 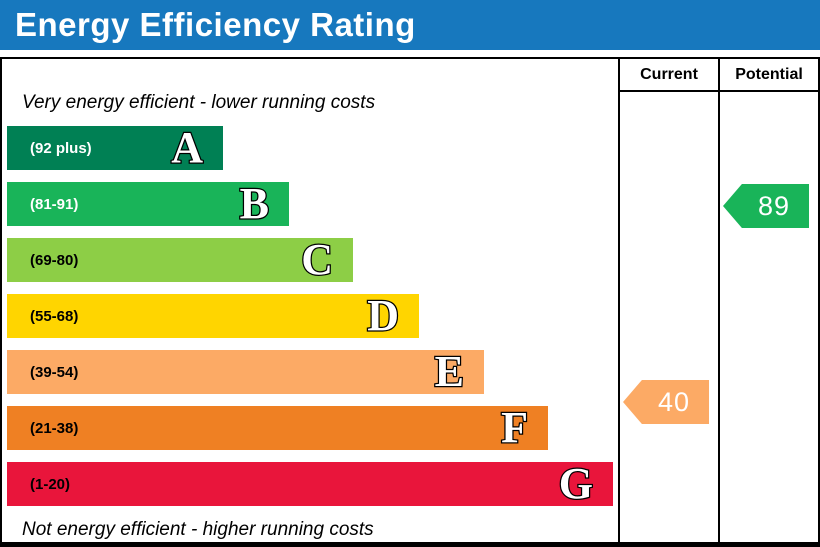 What do you see at coordinates (317, 259) in the screenshot?
I see `band-c-letter: C` at bounding box center [317, 259].